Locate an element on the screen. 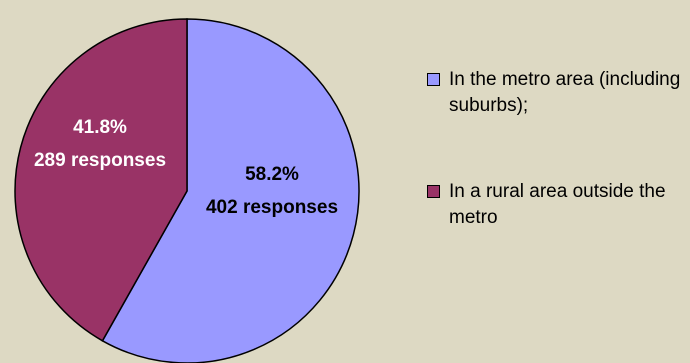 Image resolution: width=690 pixels, height=363 pixels. legend-label-rural: In a rural area outside the metro is located at coordinates (557, 204).